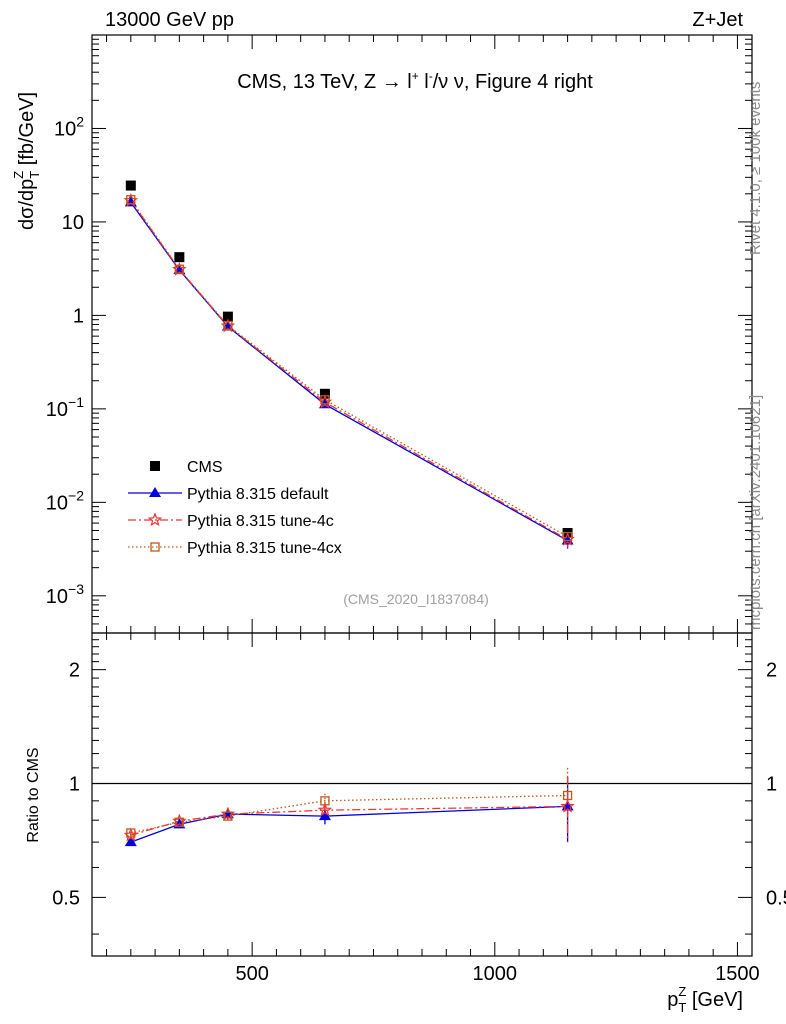 The width and height of the screenshot is (786, 1024). Describe the element at coordinates (776, 898) in the screenshot. I see `ratio-y-tick-label-right: 0.5` at that location.